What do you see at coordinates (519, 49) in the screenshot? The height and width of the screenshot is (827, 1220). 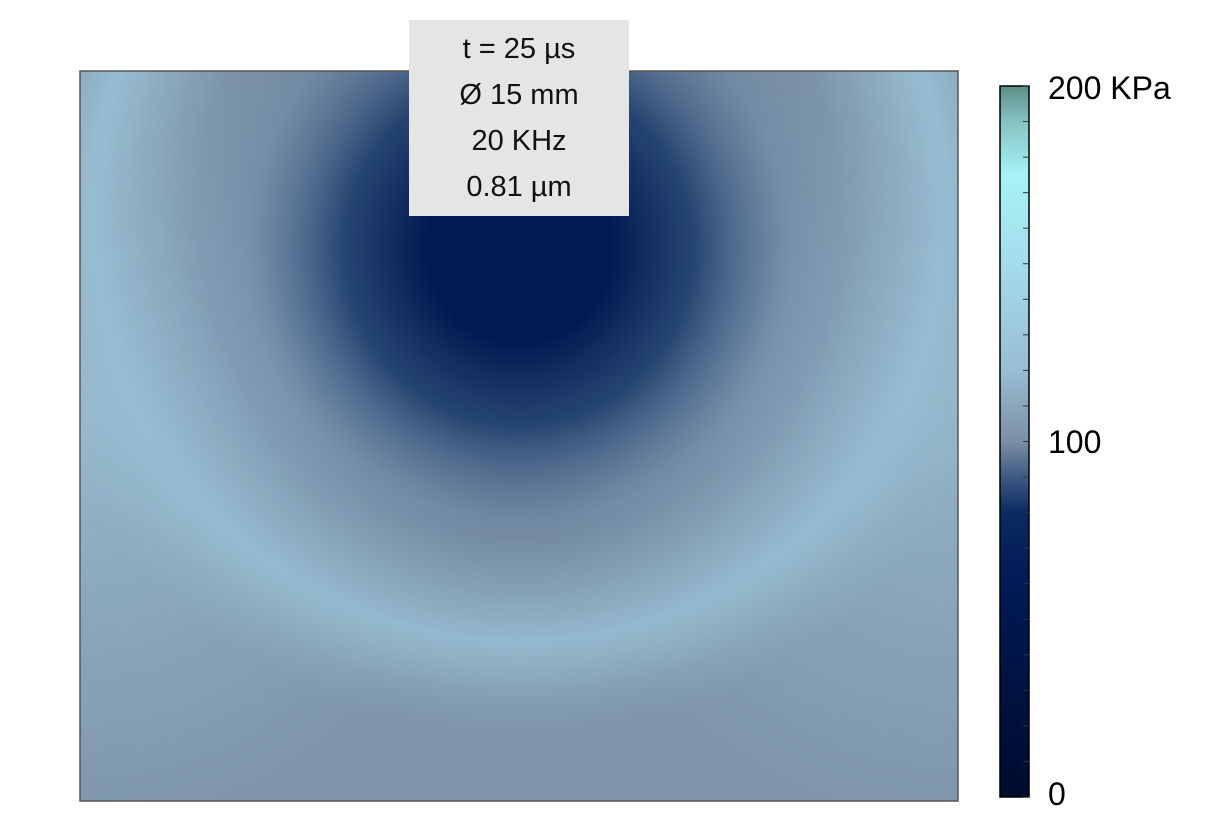 I see `annotation-time: t = 25 µs` at bounding box center [519, 49].